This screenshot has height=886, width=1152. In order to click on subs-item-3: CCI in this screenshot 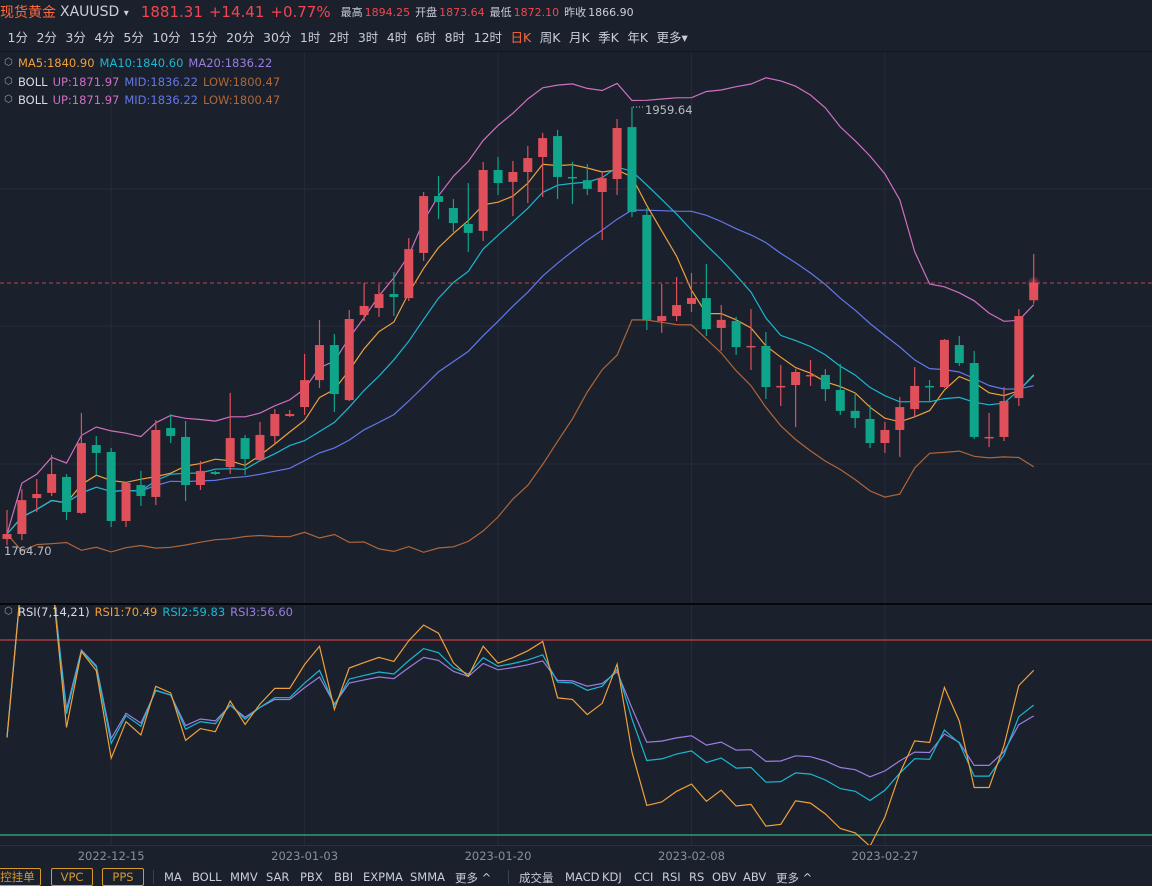, I will do `click(644, 877)`.